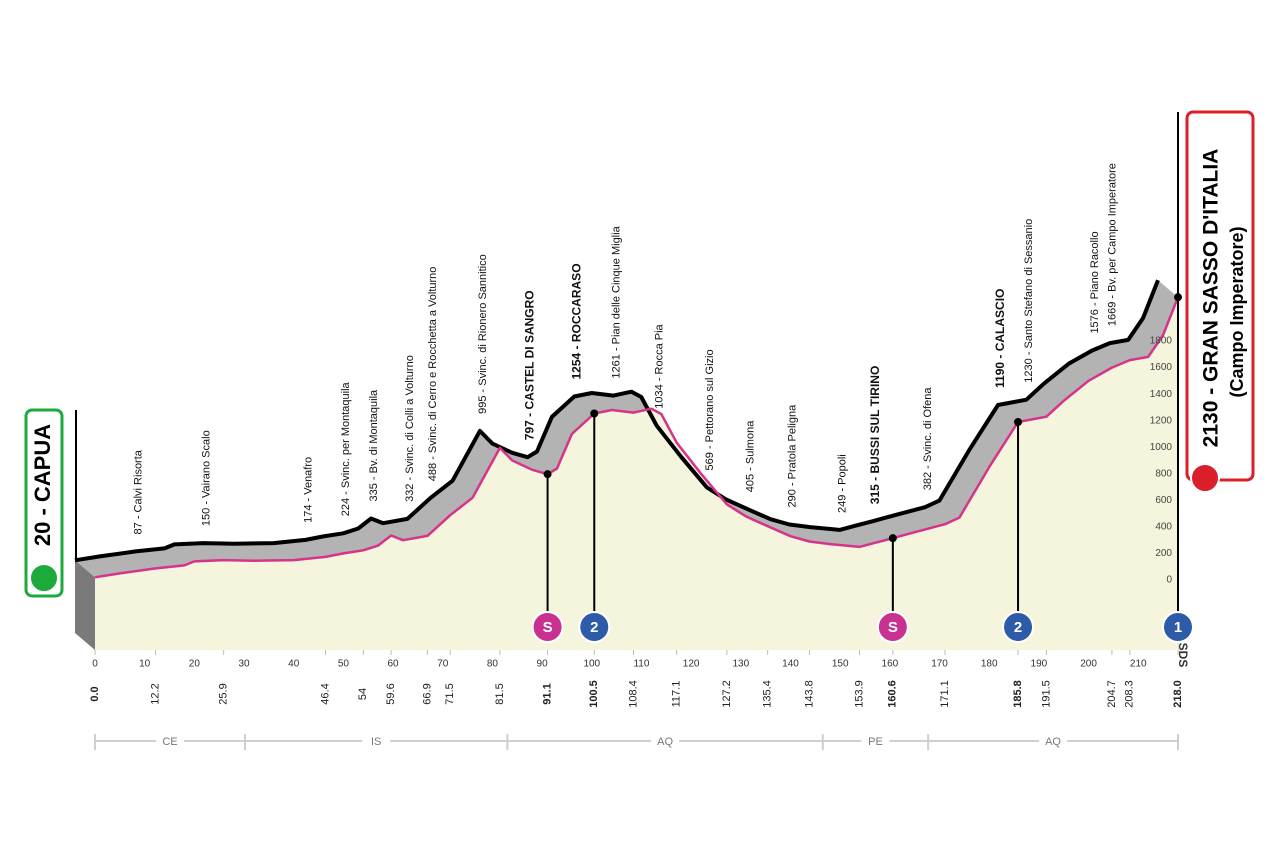 This screenshot has width=1280, height=852. I want to click on waypoint-km: 160.6, so click(893, 694).